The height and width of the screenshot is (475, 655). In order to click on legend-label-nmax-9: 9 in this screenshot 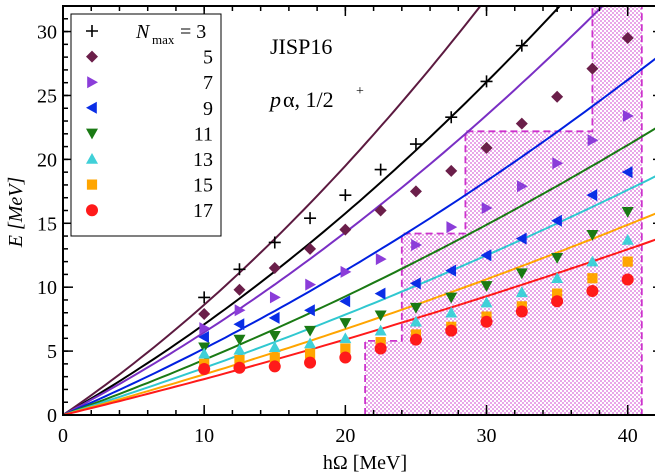, I will do `click(208, 109)`.